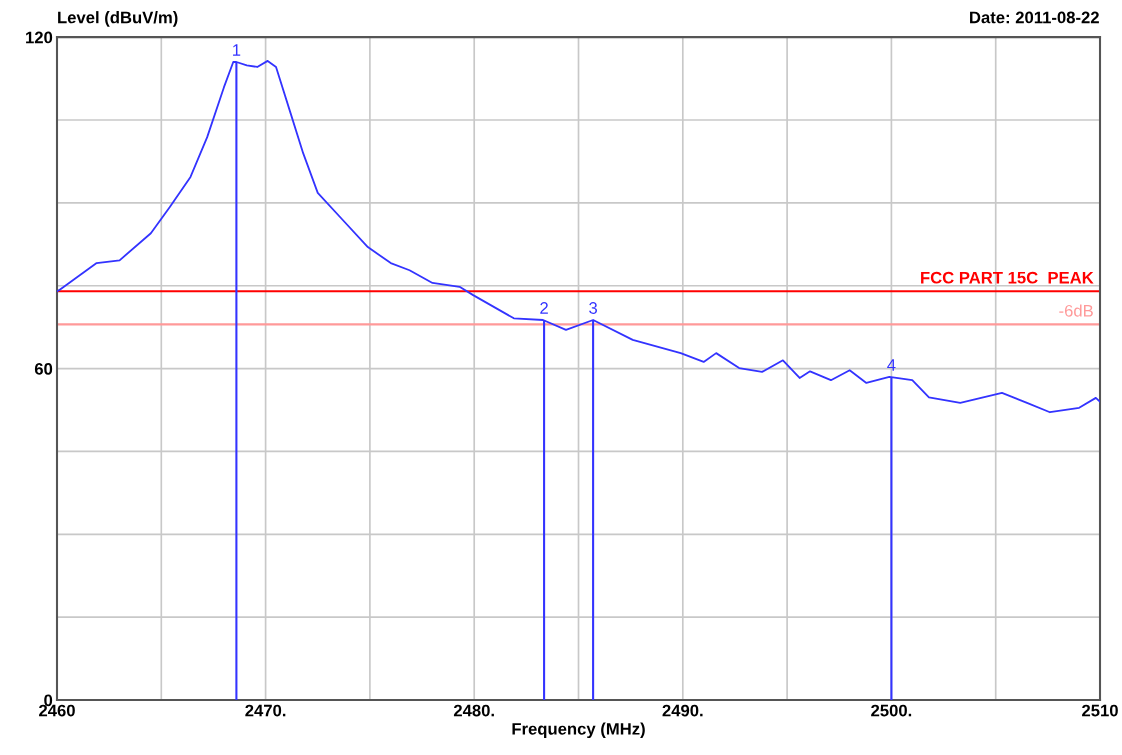  What do you see at coordinates (593, 308) in the screenshot?
I see `annotation: 3` at bounding box center [593, 308].